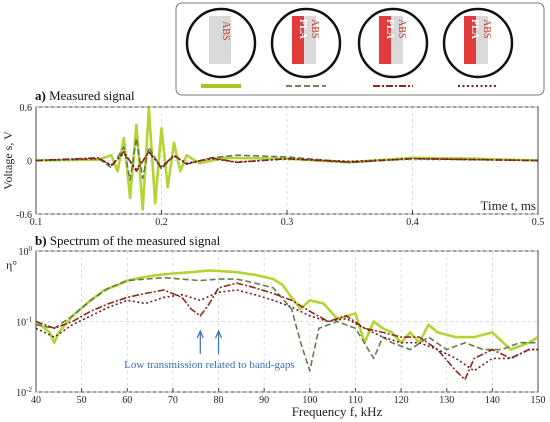  What do you see at coordinates (24, 215) in the screenshot?
I see `y-tick-label: -0.6` at bounding box center [24, 215].